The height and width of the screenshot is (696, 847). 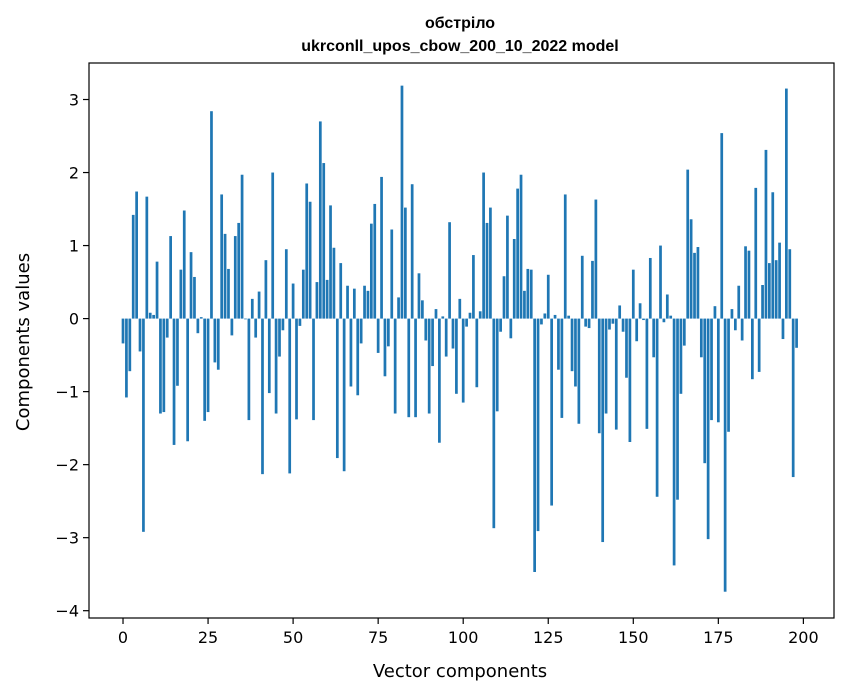 I want to click on y-tick-label: −1, so click(x=67, y=392).